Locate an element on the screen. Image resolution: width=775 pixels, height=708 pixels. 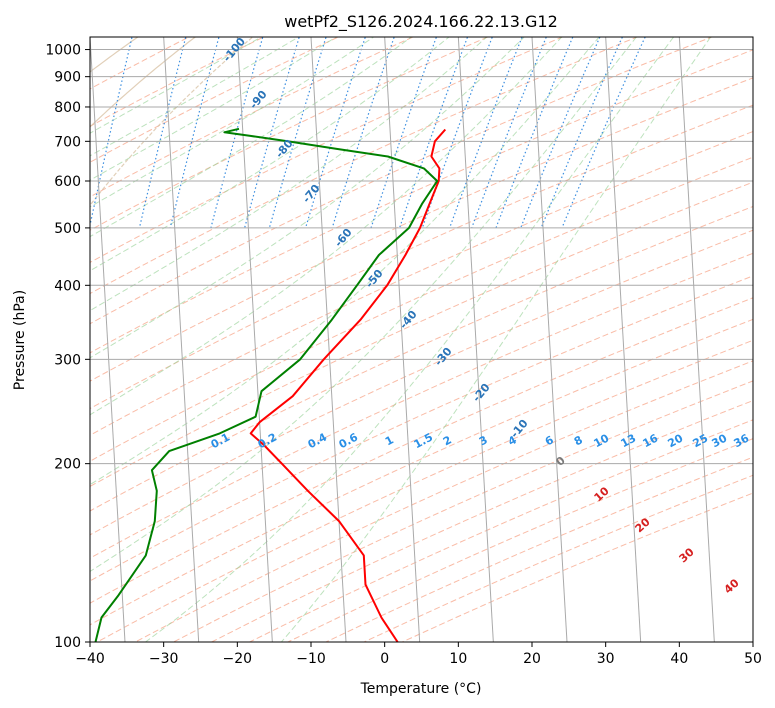
mixing-ratio-label: 16 is located at coordinates (651, 440).